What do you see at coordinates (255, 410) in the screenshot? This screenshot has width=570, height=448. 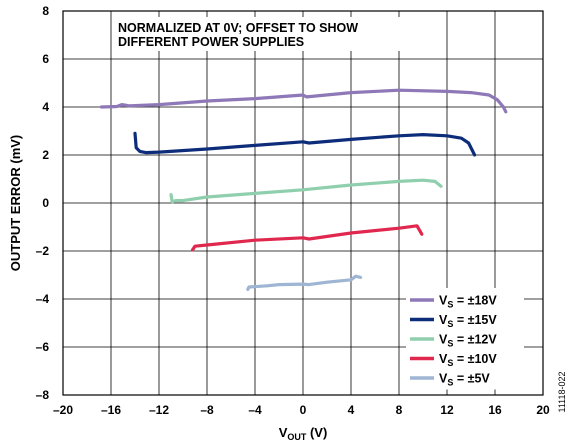 I see `x-tick-label: –4` at bounding box center [255, 410].